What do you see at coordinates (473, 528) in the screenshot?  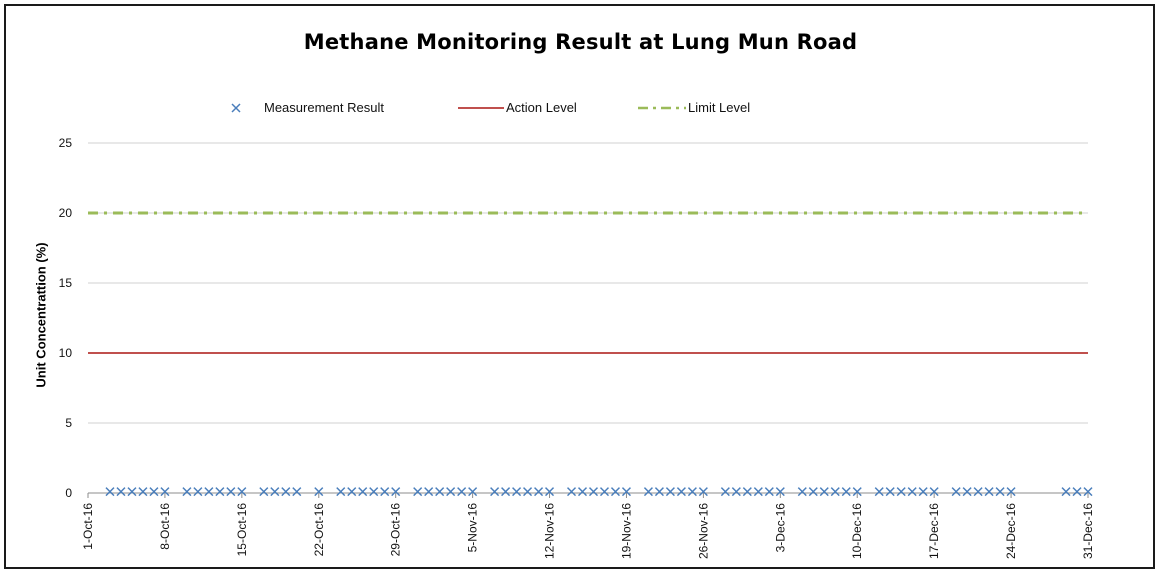 I see `x-tick-label: 5-Nov-16` at bounding box center [473, 528].